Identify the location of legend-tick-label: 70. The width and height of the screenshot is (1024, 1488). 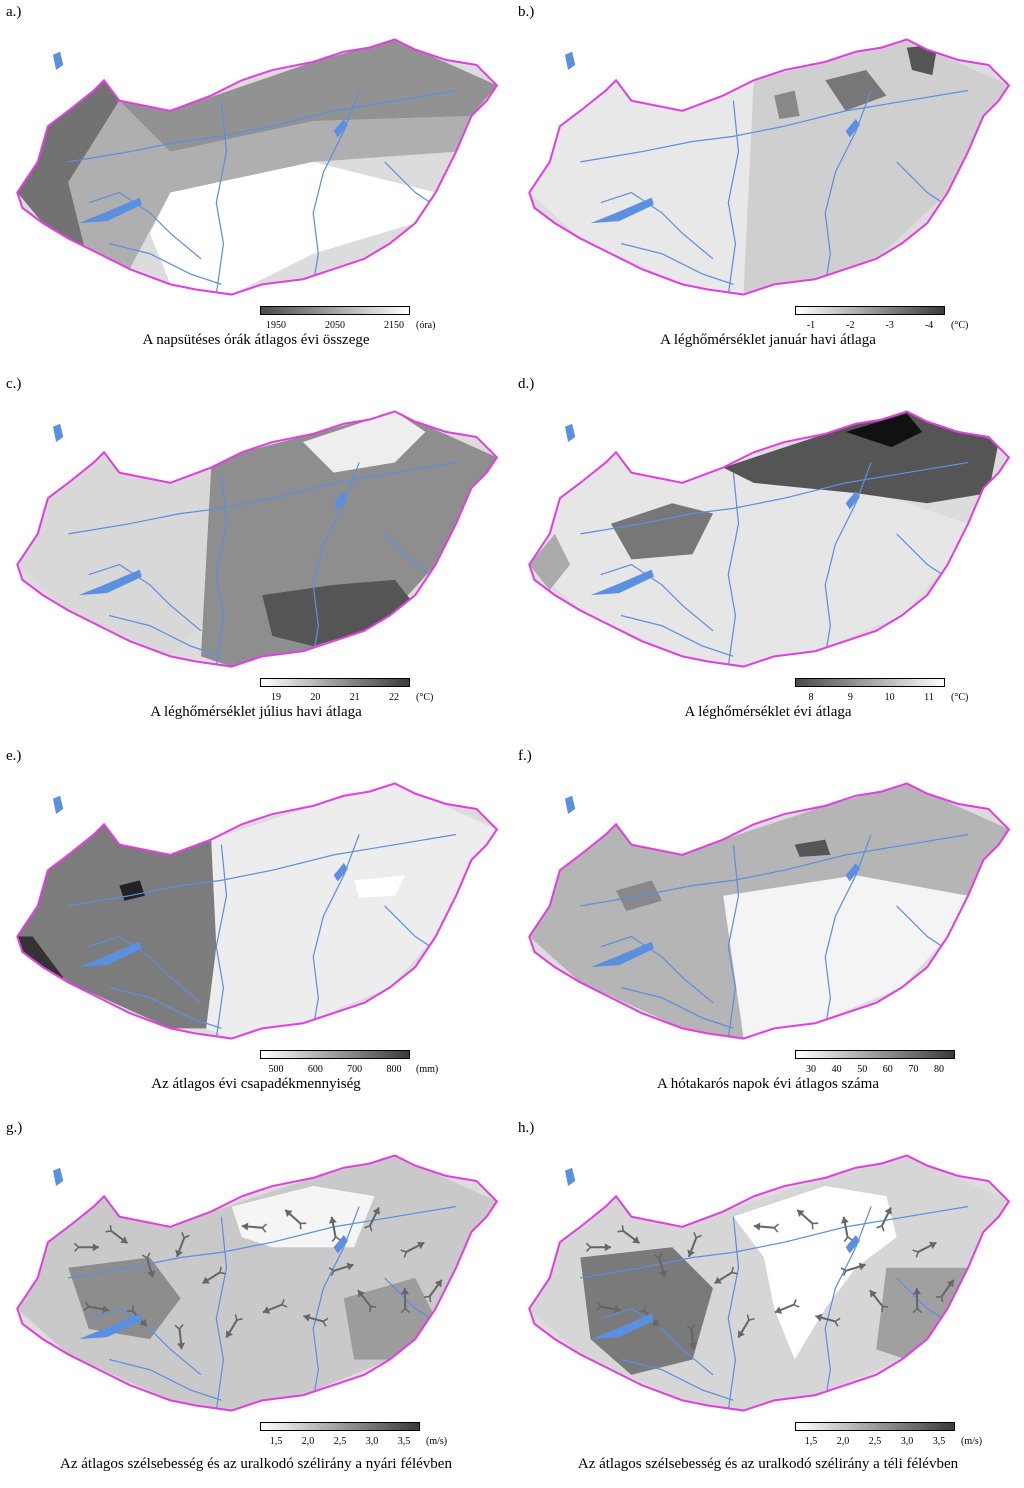
(913, 1069).